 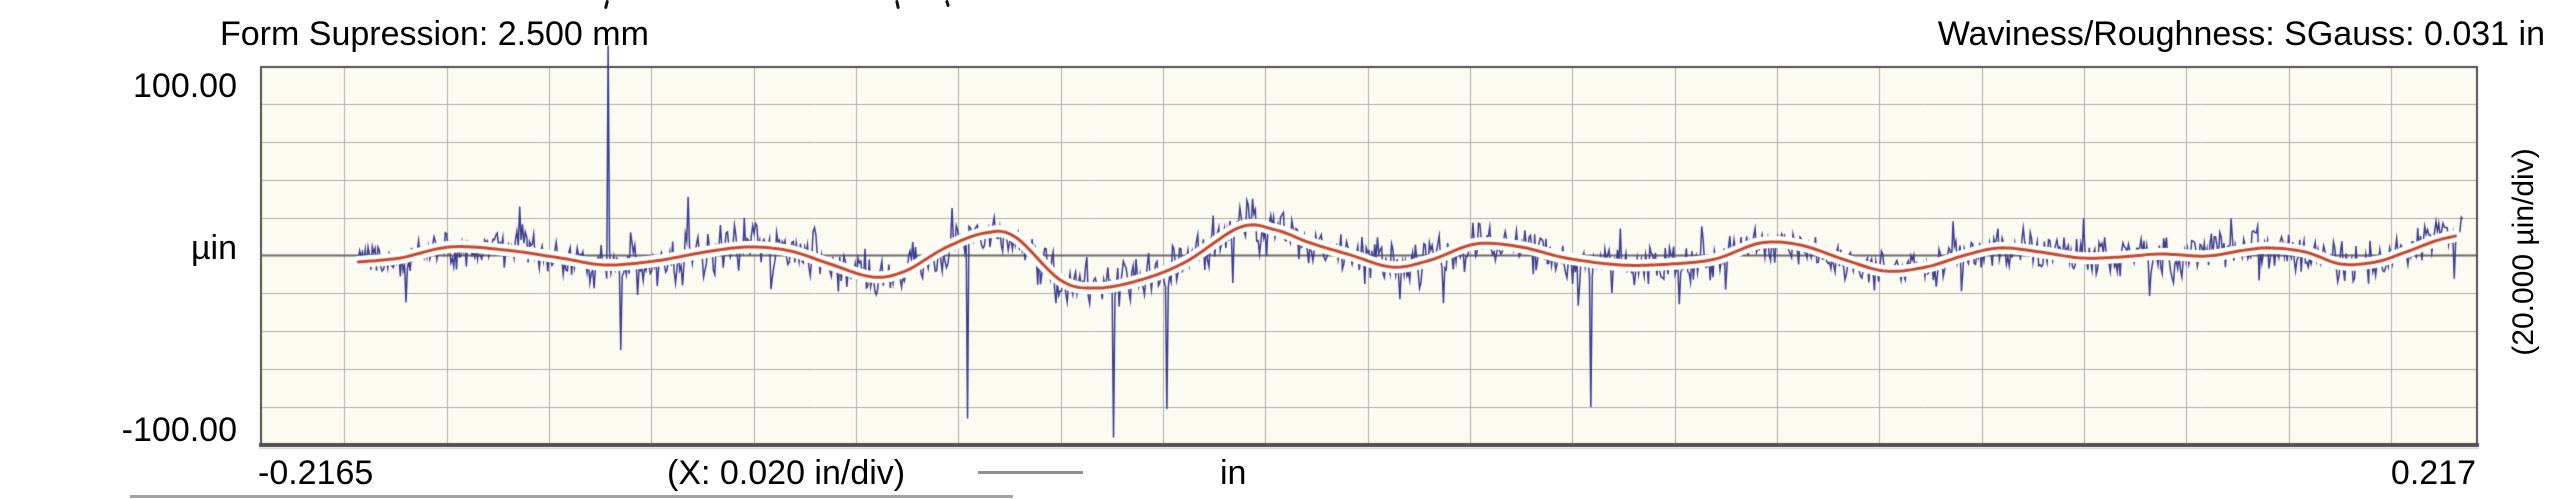 What do you see at coordinates (2523, 252) in the screenshot?
I see `y-div-label: (20.000 µin/div)` at bounding box center [2523, 252].